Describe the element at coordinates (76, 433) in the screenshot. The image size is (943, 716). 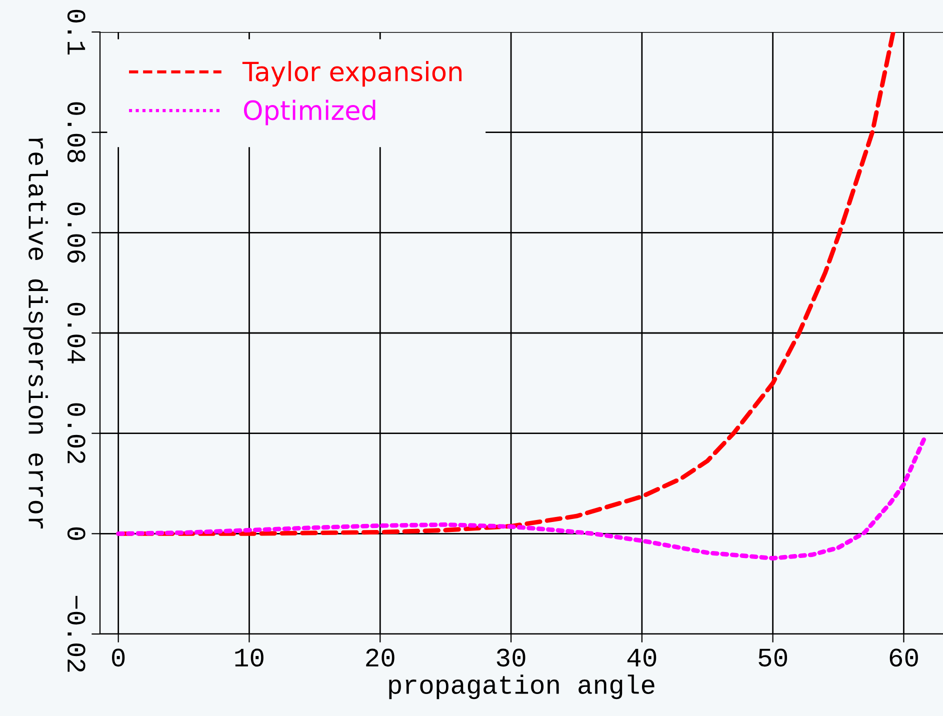
I see `y-tick-label: 0.02` at that location.